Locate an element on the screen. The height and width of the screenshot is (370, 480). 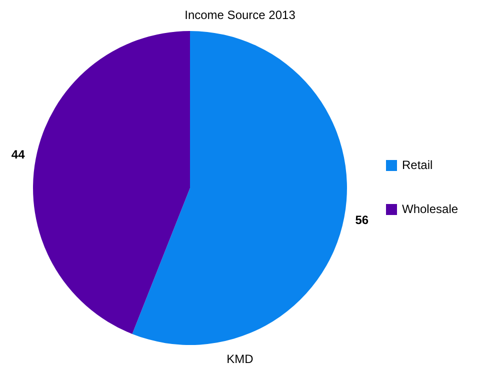
text: KMD is located at coordinates (240, 359).